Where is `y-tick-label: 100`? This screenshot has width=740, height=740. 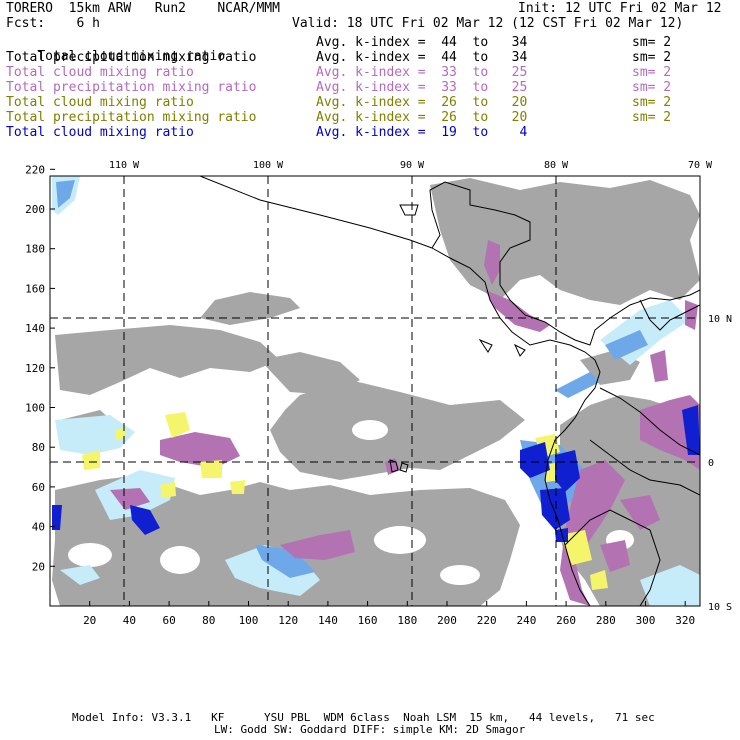 y-tick-label: 100 is located at coordinates (35, 408).